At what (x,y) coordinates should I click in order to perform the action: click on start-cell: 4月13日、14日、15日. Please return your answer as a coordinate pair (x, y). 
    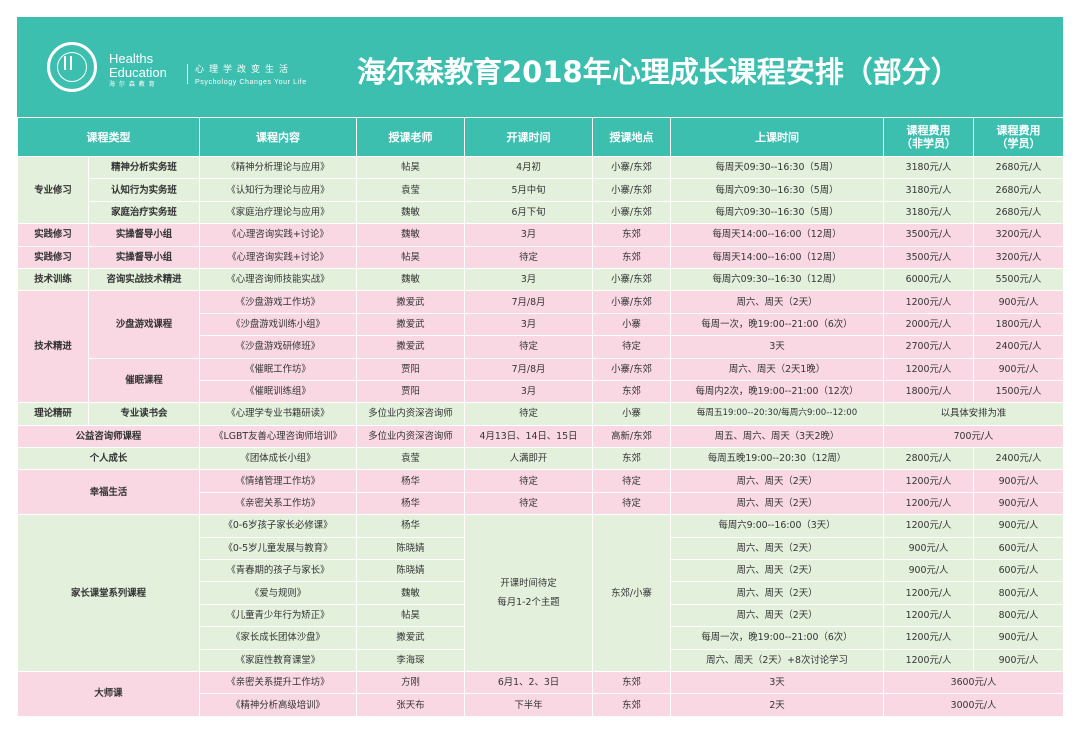
    Looking at the image, I should click on (528, 436).